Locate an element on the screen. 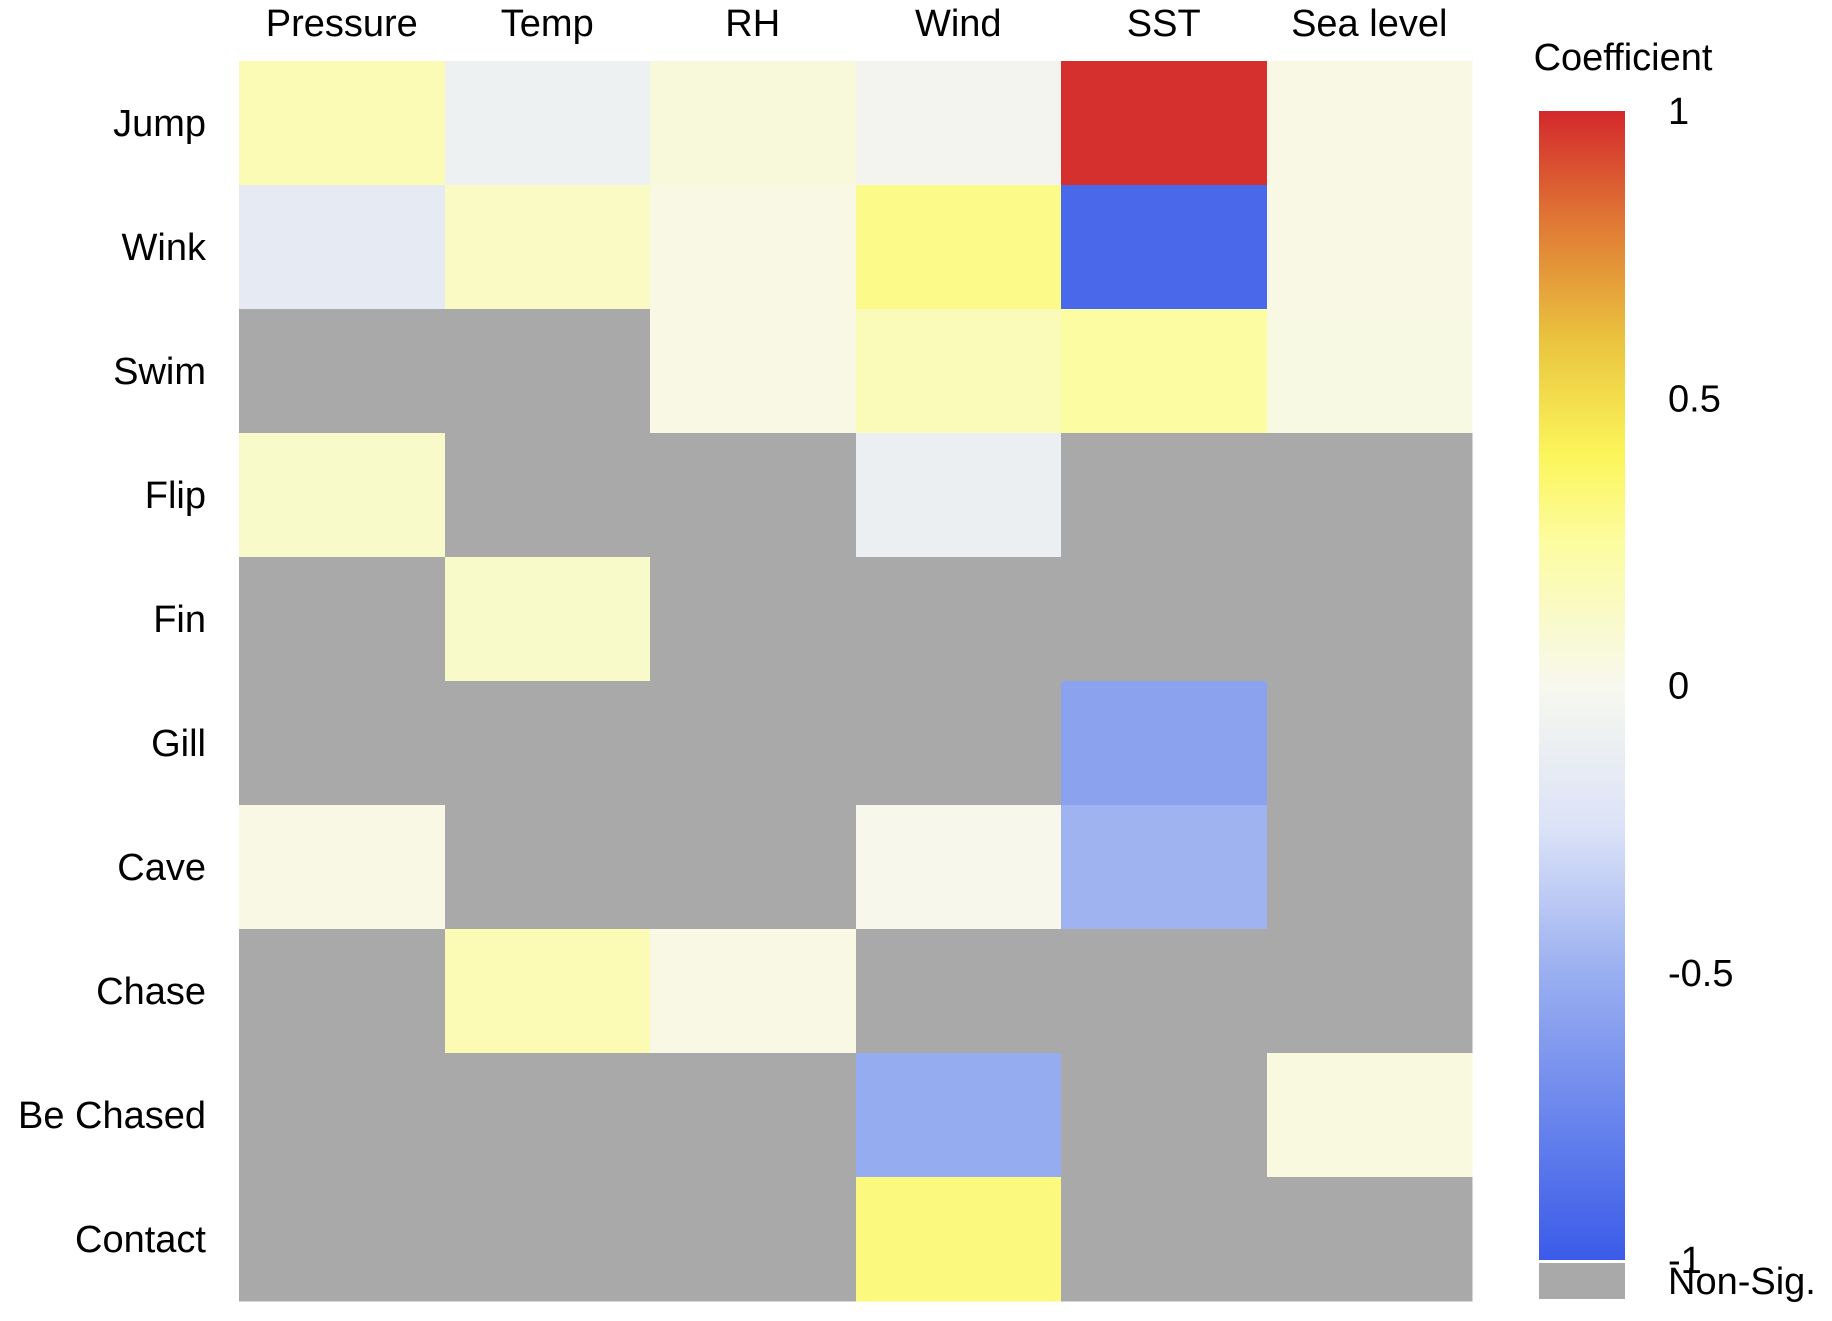 The width and height of the screenshot is (1832, 1321). cell-be-chased-pressure is located at coordinates (342, 1115).